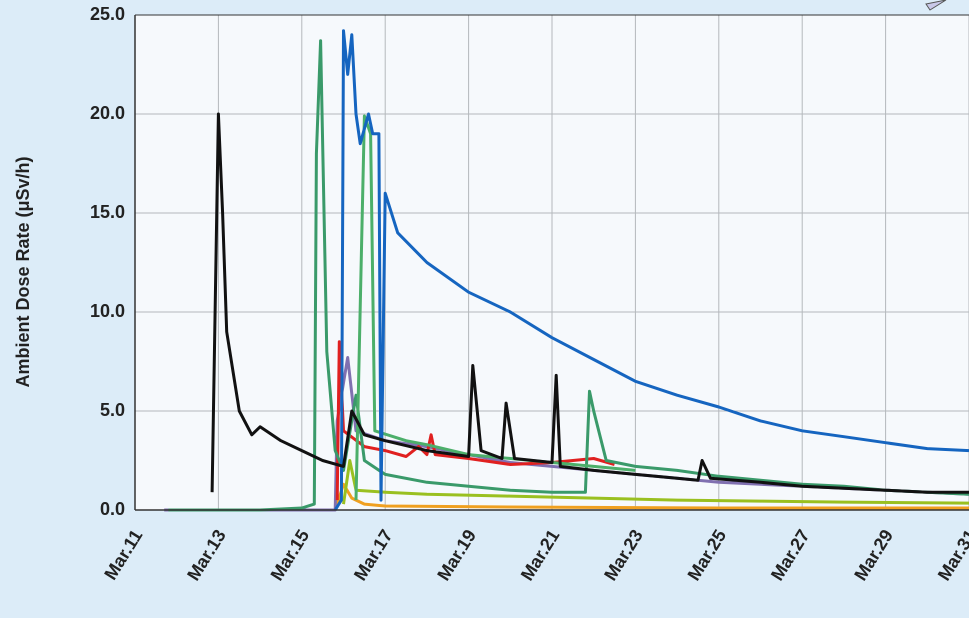 The height and width of the screenshot is (618, 969). Describe the element at coordinates (936, 5) in the screenshot. I see `icon` at that location.